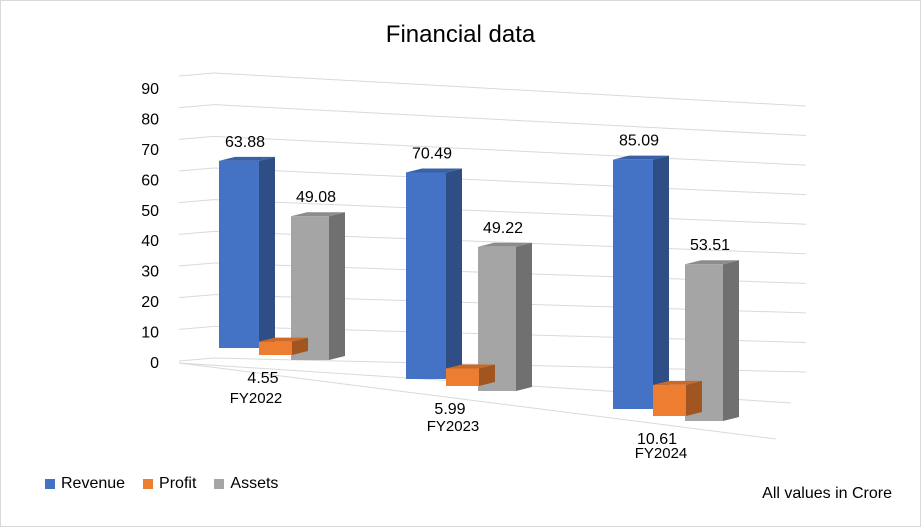 The height and width of the screenshot is (527, 921). What do you see at coordinates (150, 180) in the screenshot?
I see `y-tick-label: 60` at bounding box center [150, 180].